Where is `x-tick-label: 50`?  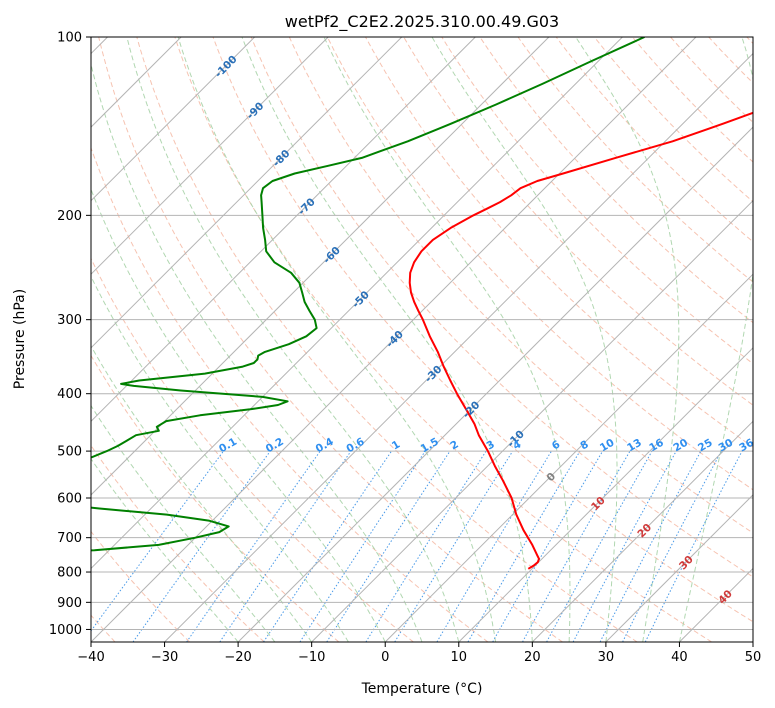
x-tick-label: 50 is located at coordinates (753, 657).